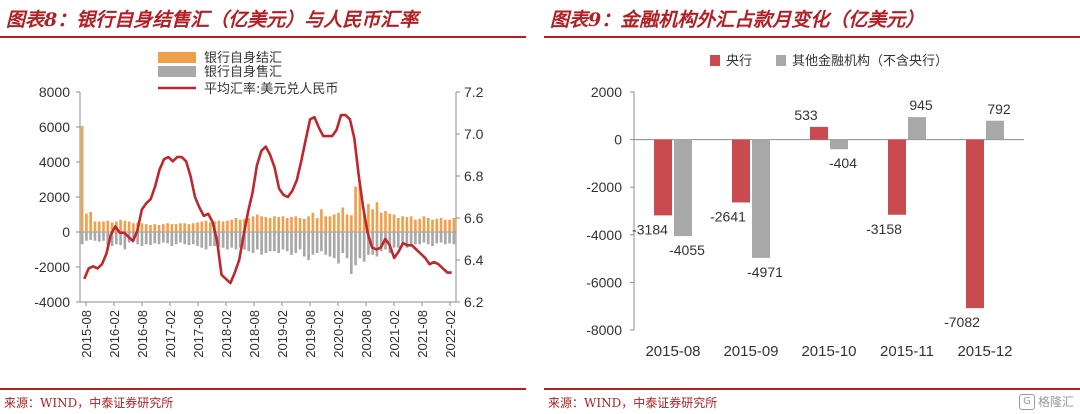  Describe the element at coordinates (907, 351) in the screenshot. I see `x-category-label: 2015-11` at that location.